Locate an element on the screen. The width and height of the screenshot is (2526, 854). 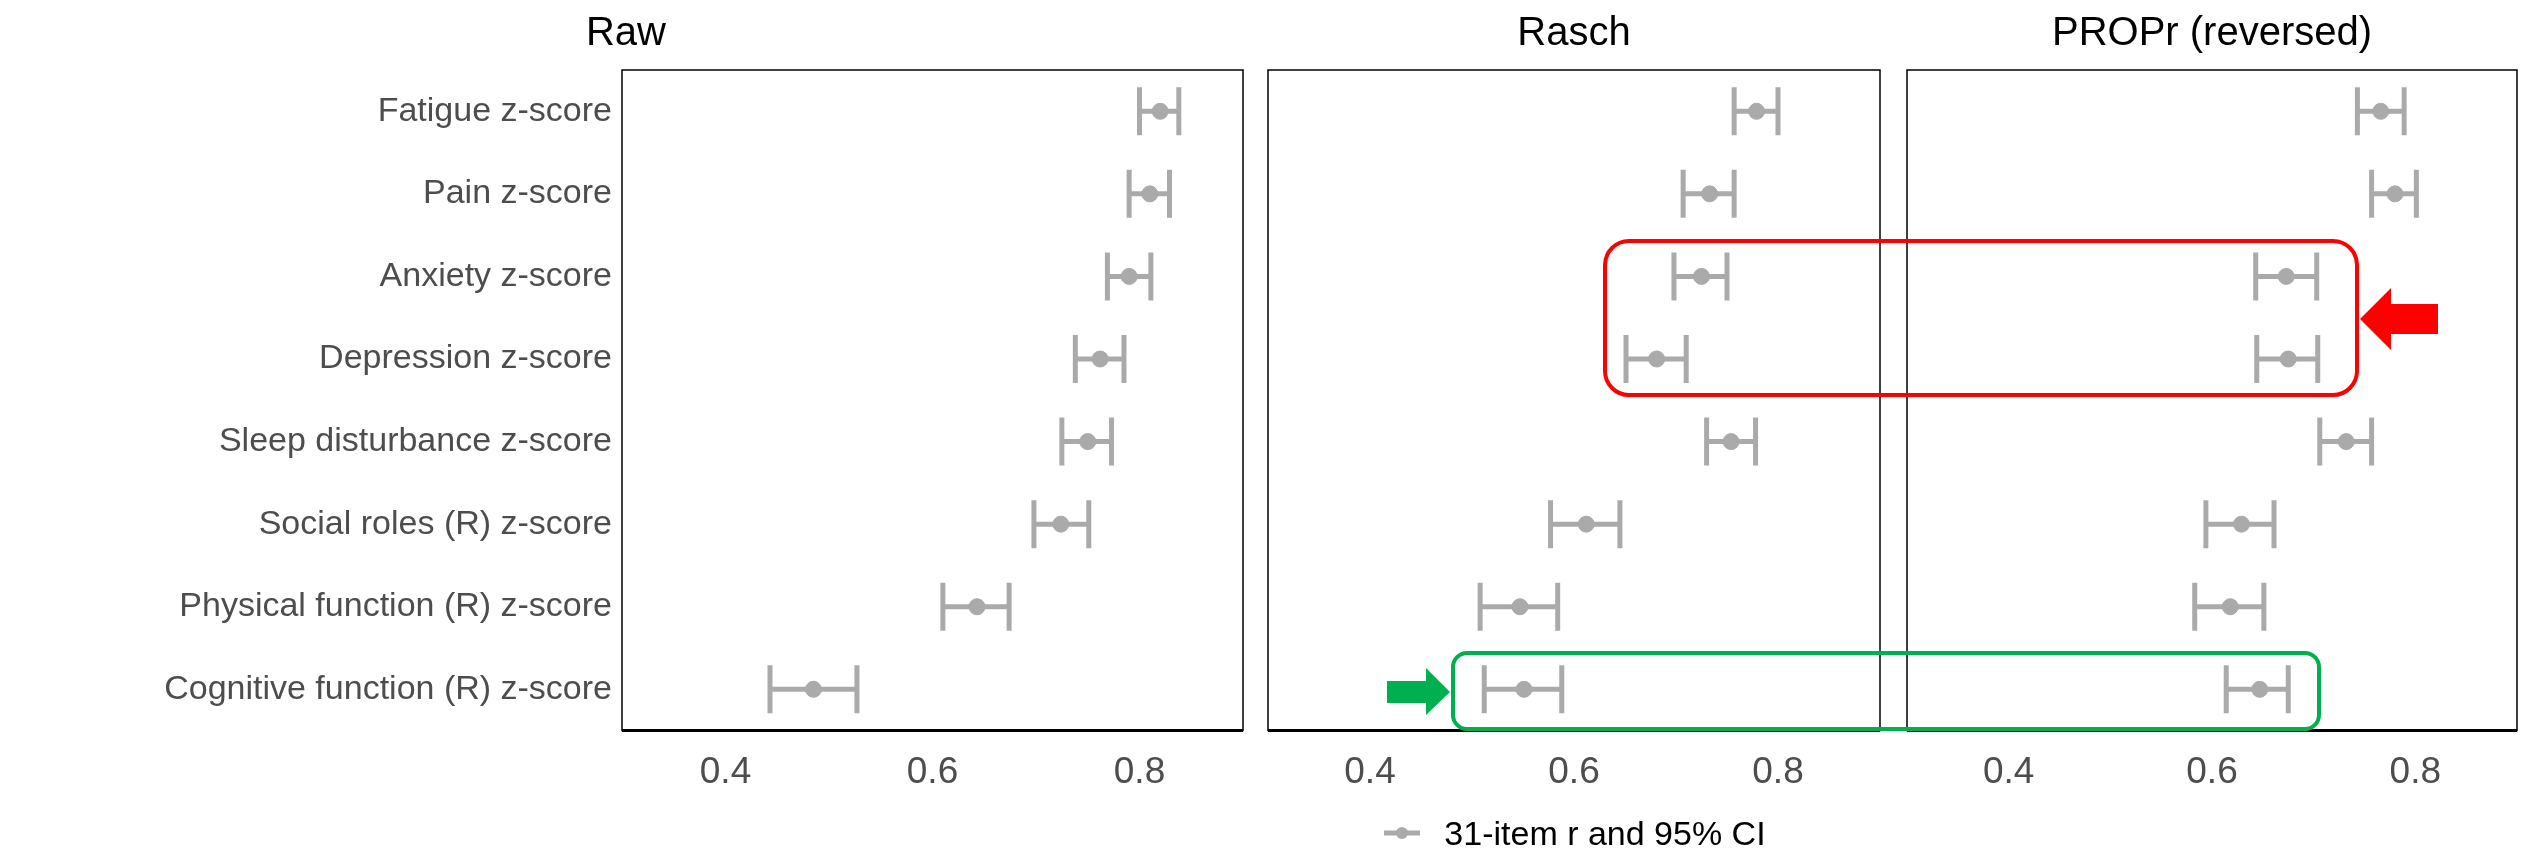
chart-title: PROPr (reversed) is located at coordinates (2212, 31).